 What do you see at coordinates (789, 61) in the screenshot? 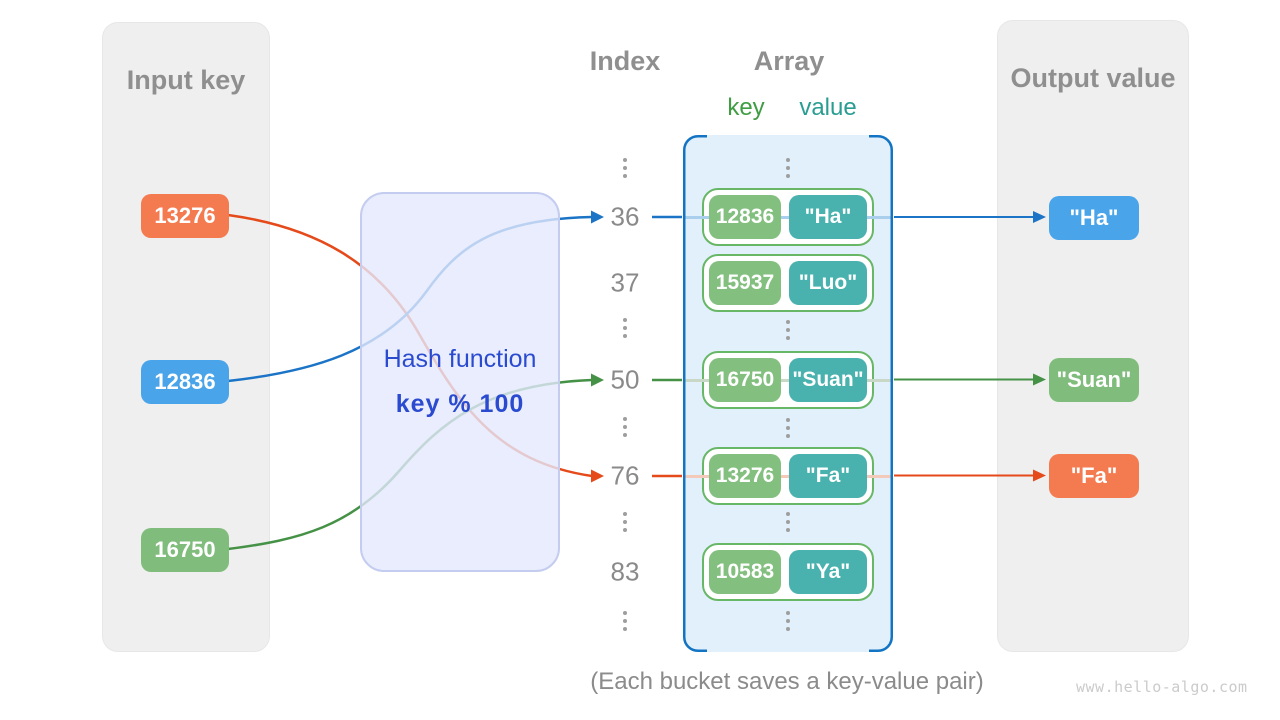
I see `array-column-header: Array` at bounding box center [789, 61].